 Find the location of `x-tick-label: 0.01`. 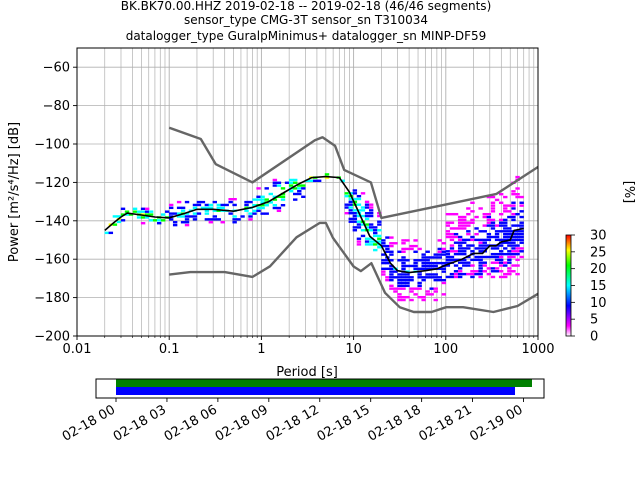

x-tick-label: 0.01 is located at coordinates (77, 349).